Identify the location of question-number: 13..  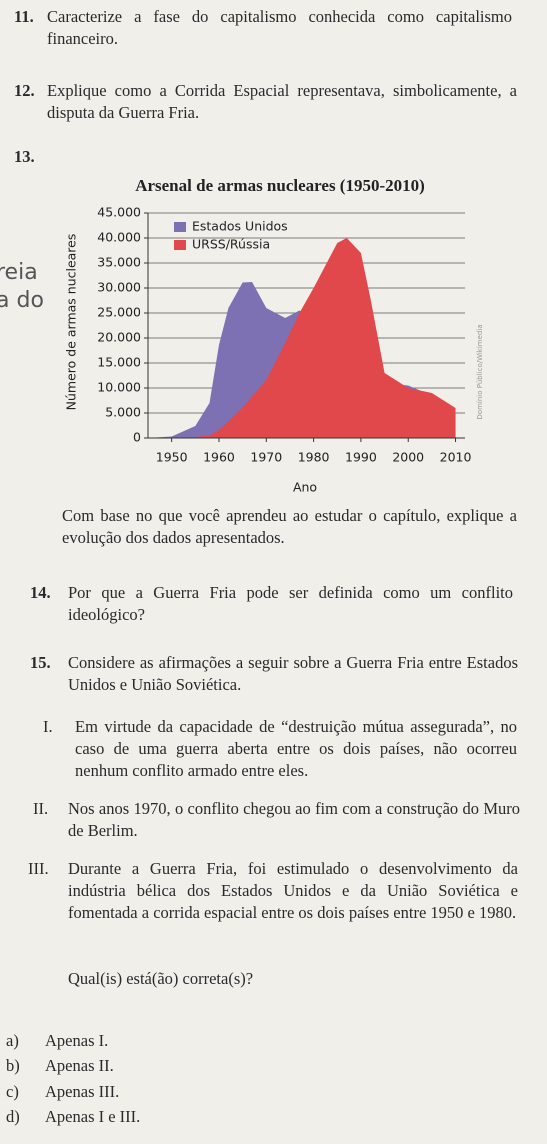
(24, 156).